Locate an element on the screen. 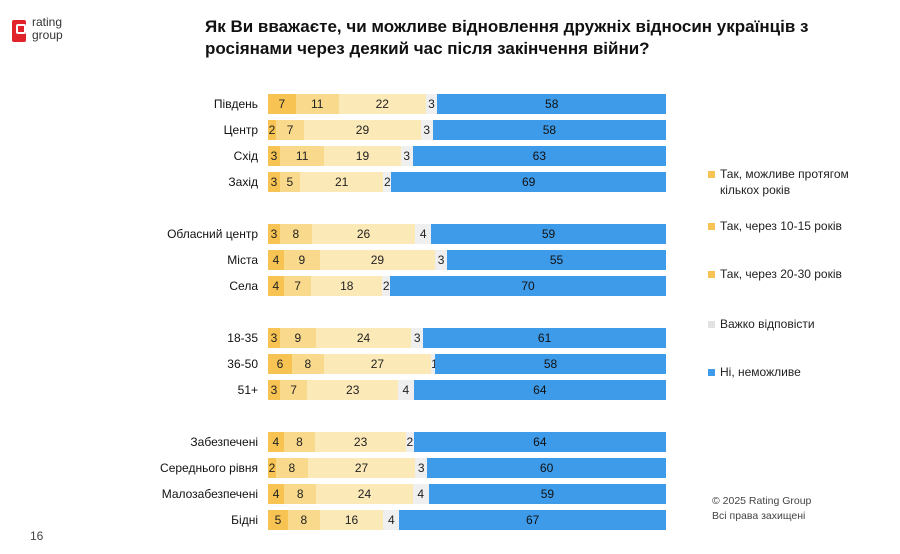 This screenshot has height=554, width=900. legend-label: Ні, неможливе is located at coordinates (760, 372).